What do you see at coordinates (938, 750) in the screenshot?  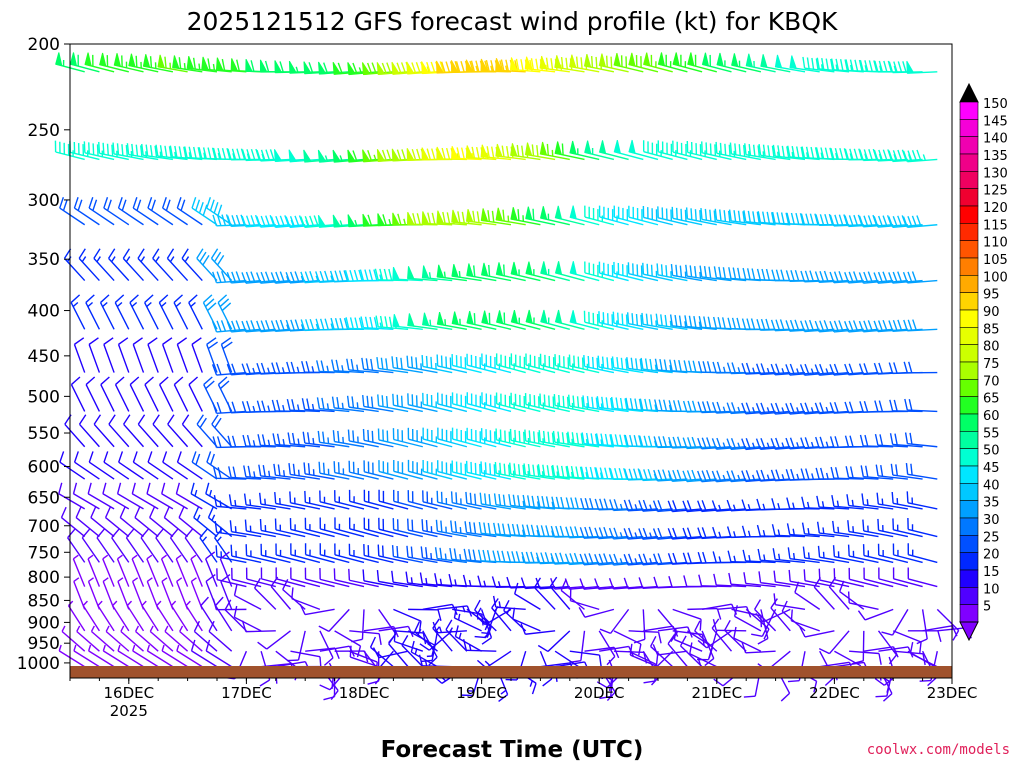 I see `credit-link: coolwx.com/models` at bounding box center [938, 750].